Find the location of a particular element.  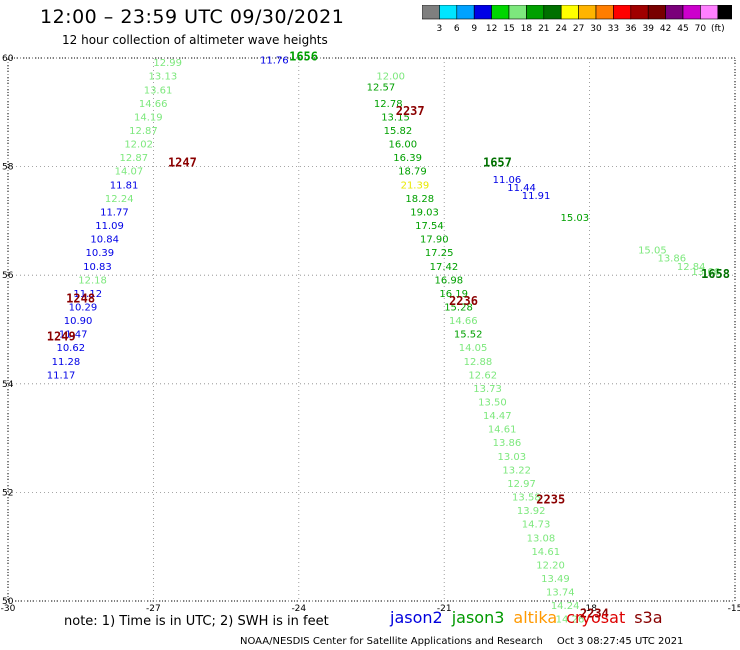

swh-value: 16.98 is located at coordinates (449, 280).